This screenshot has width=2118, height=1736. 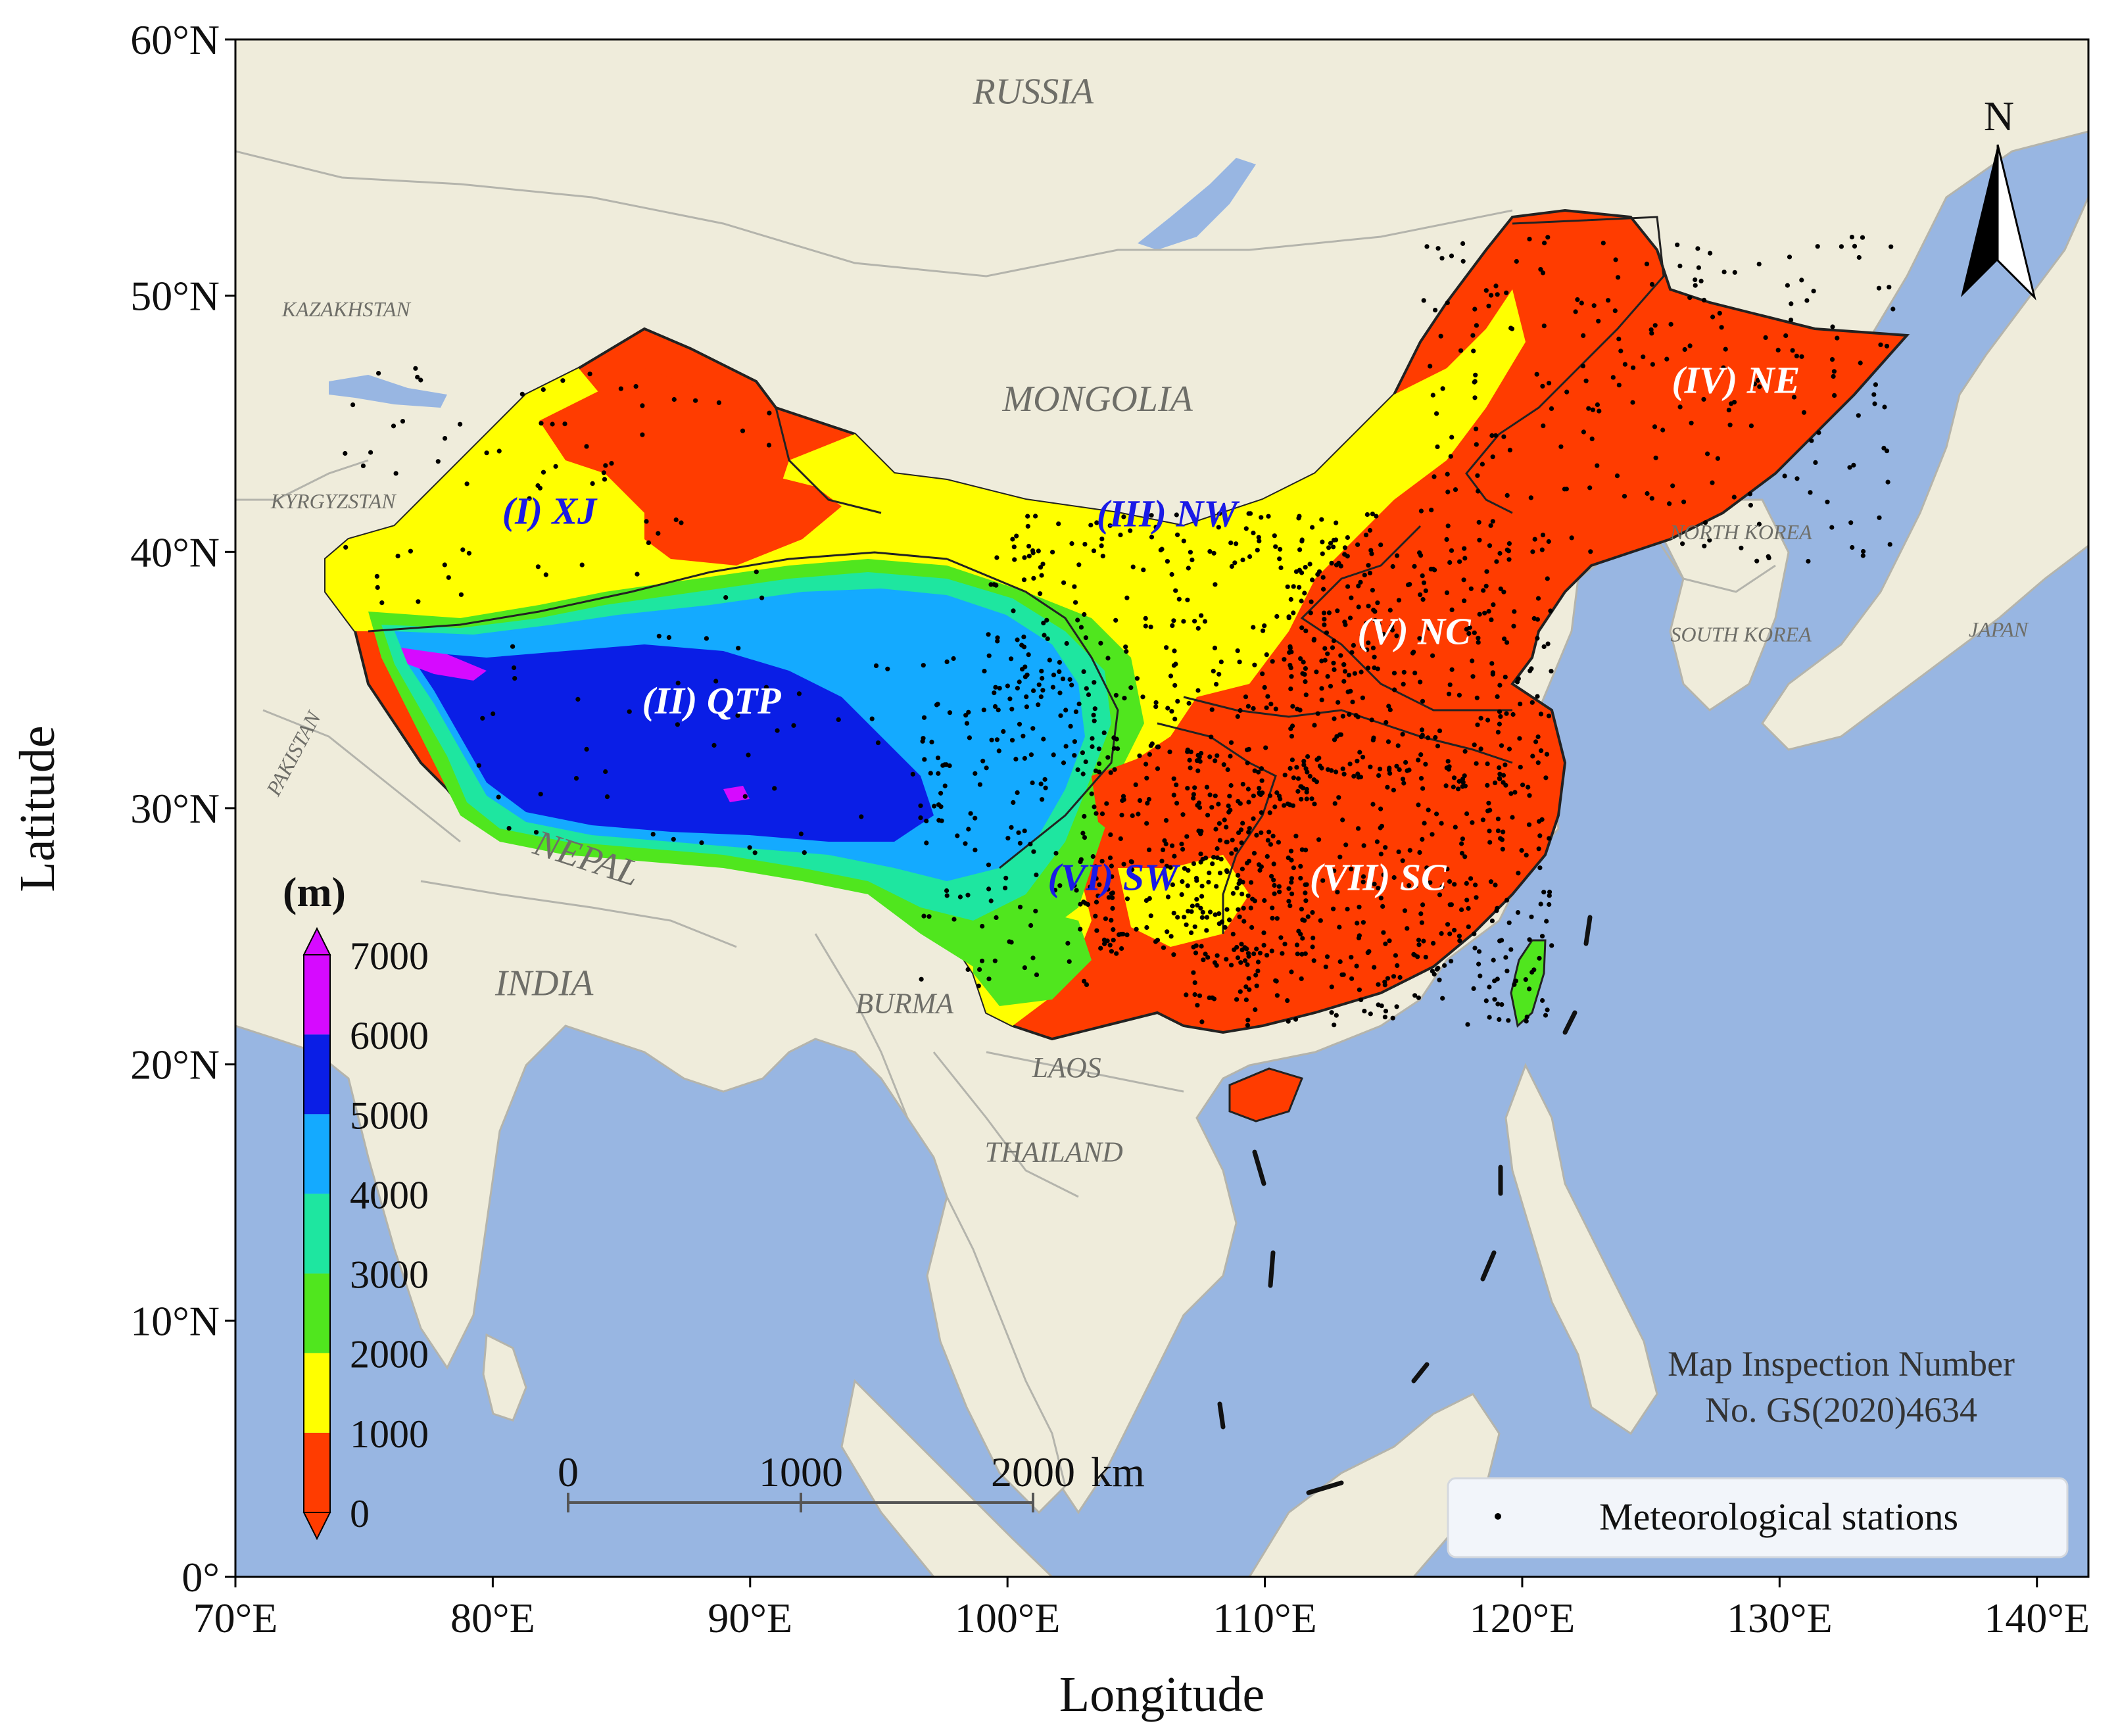 I want to click on colorbar-tick-label: 6000, so click(x=389, y=1035).